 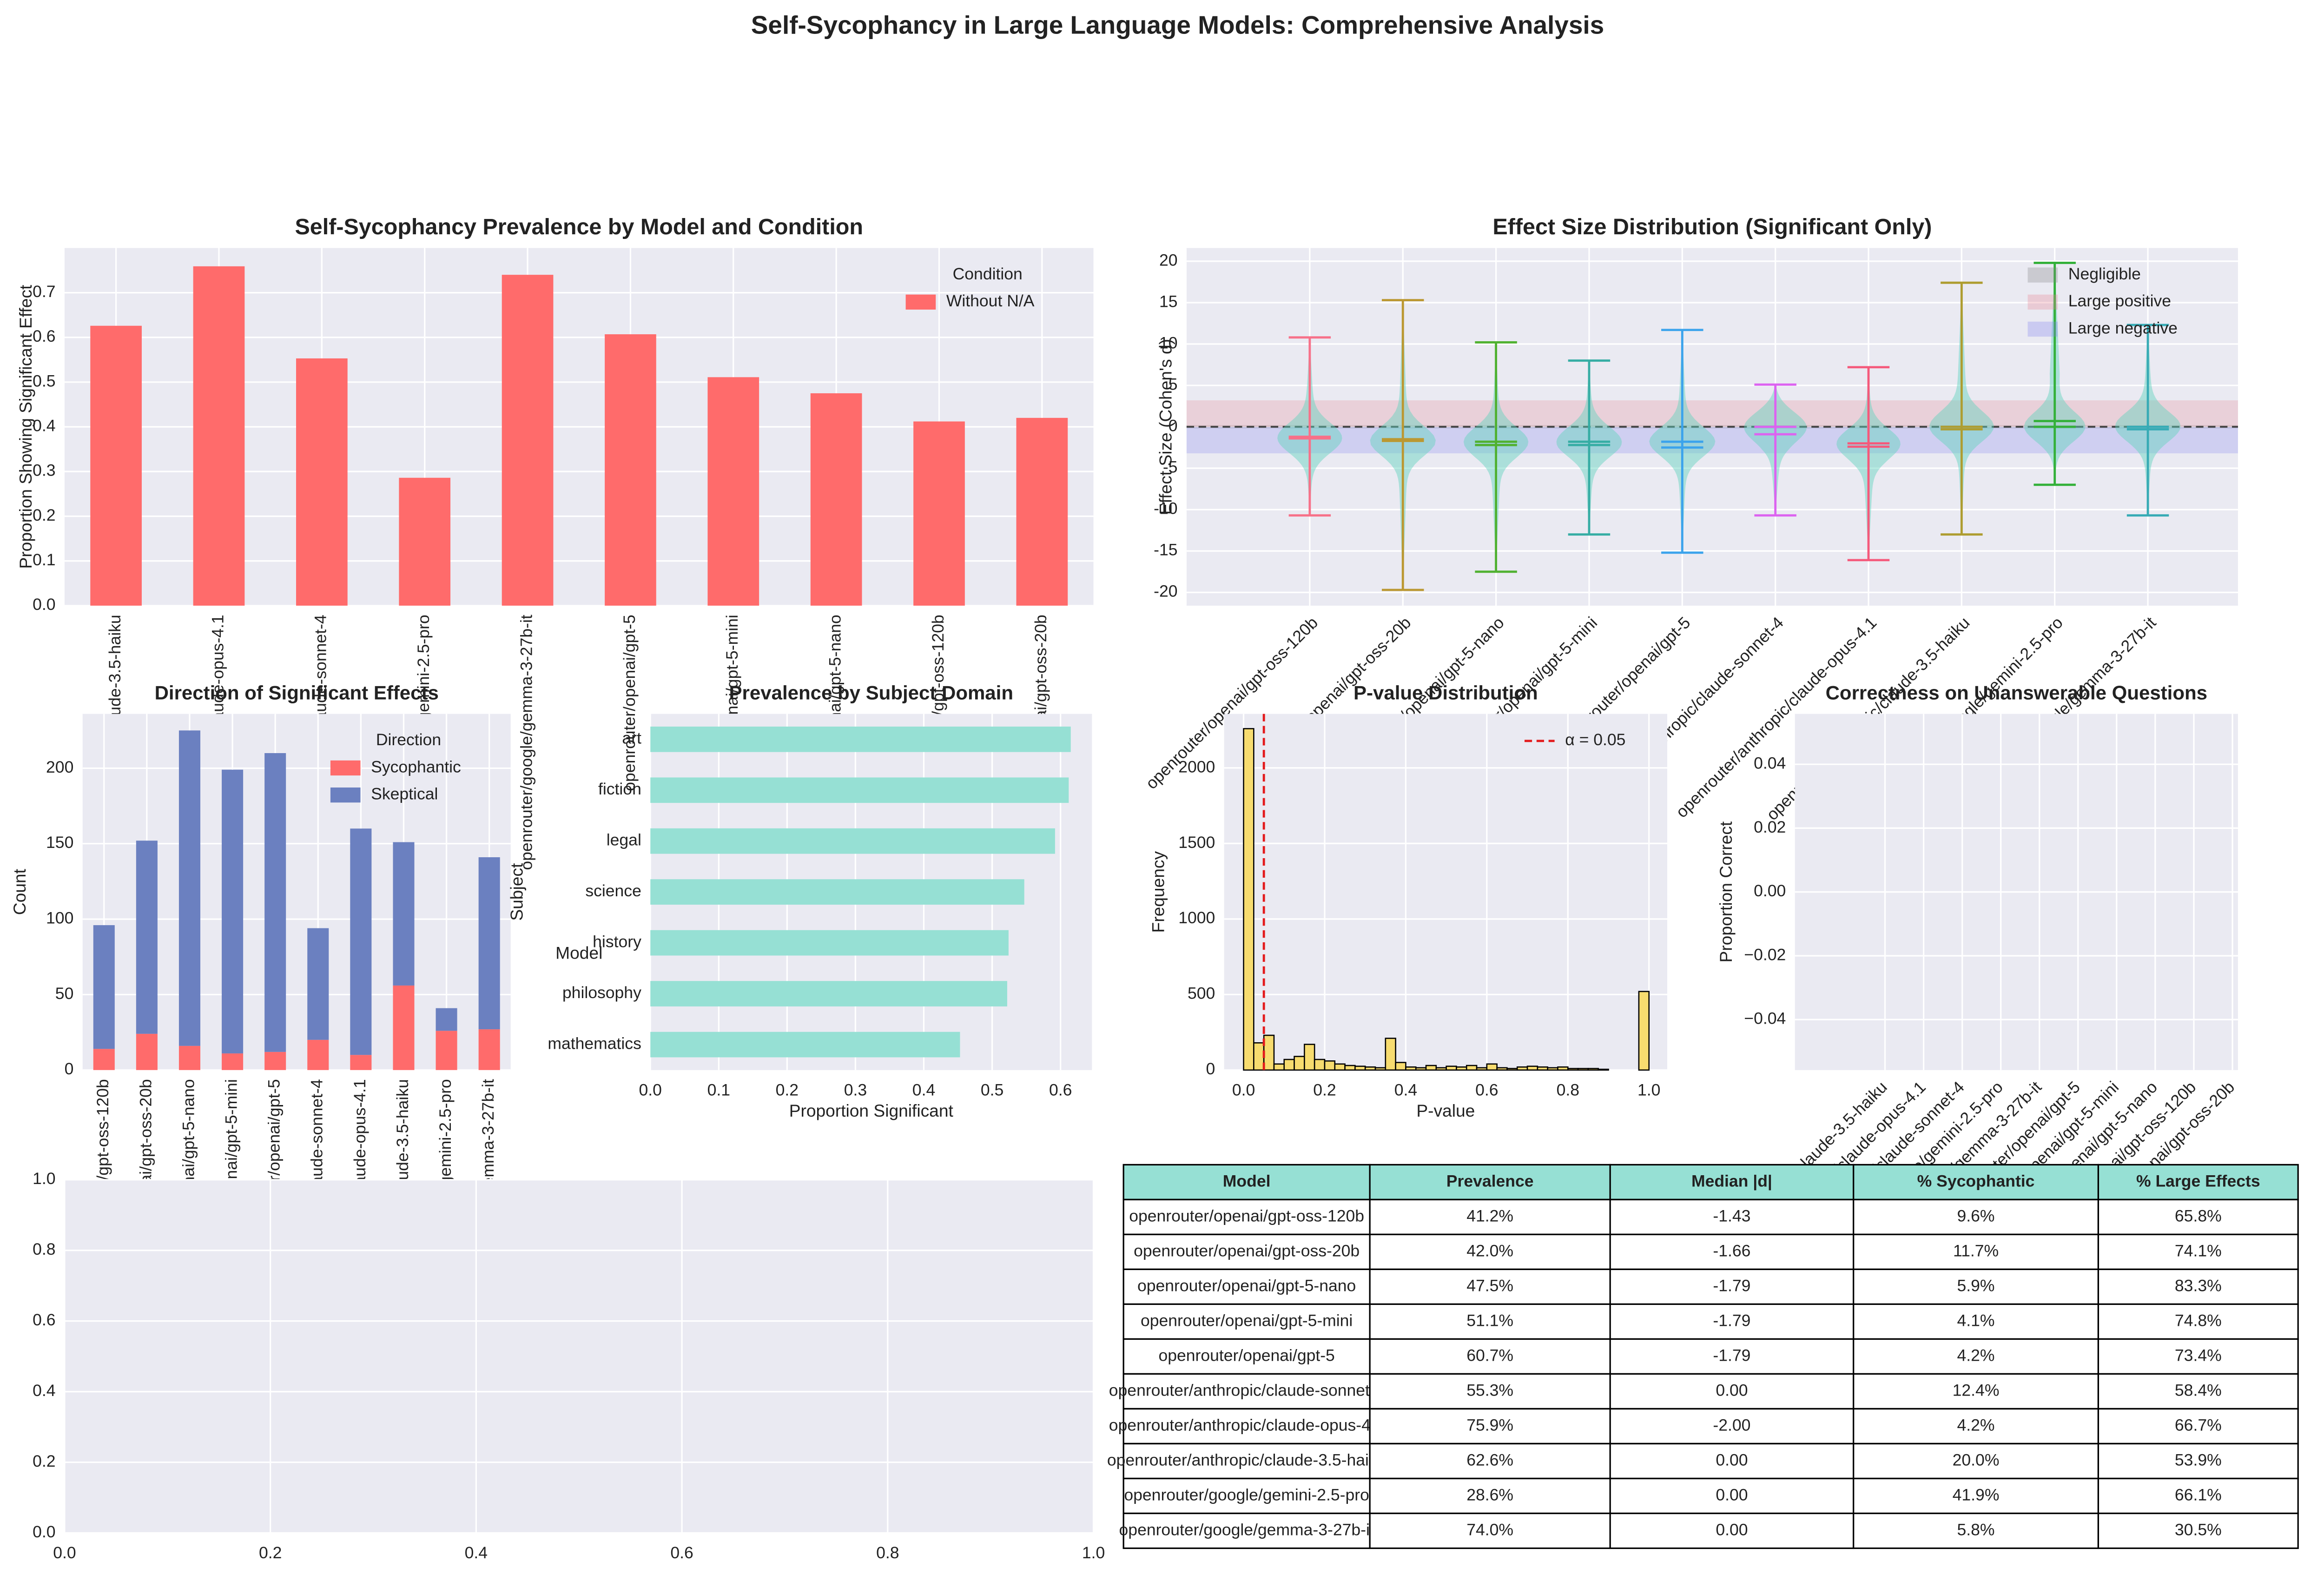 What do you see at coordinates (718, 1089) in the screenshot?
I see `x-tick-label: 0.1` at bounding box center [718, 1089].